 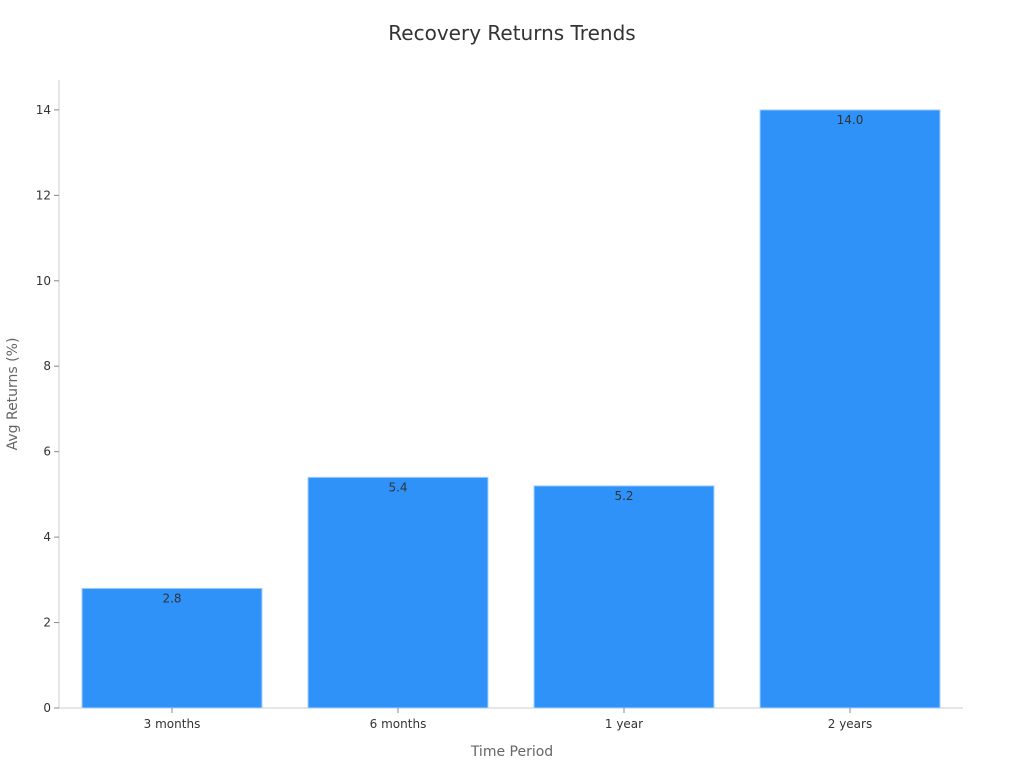 I want to click on bar-value-label: 5.4, so click(x=397, y=487).